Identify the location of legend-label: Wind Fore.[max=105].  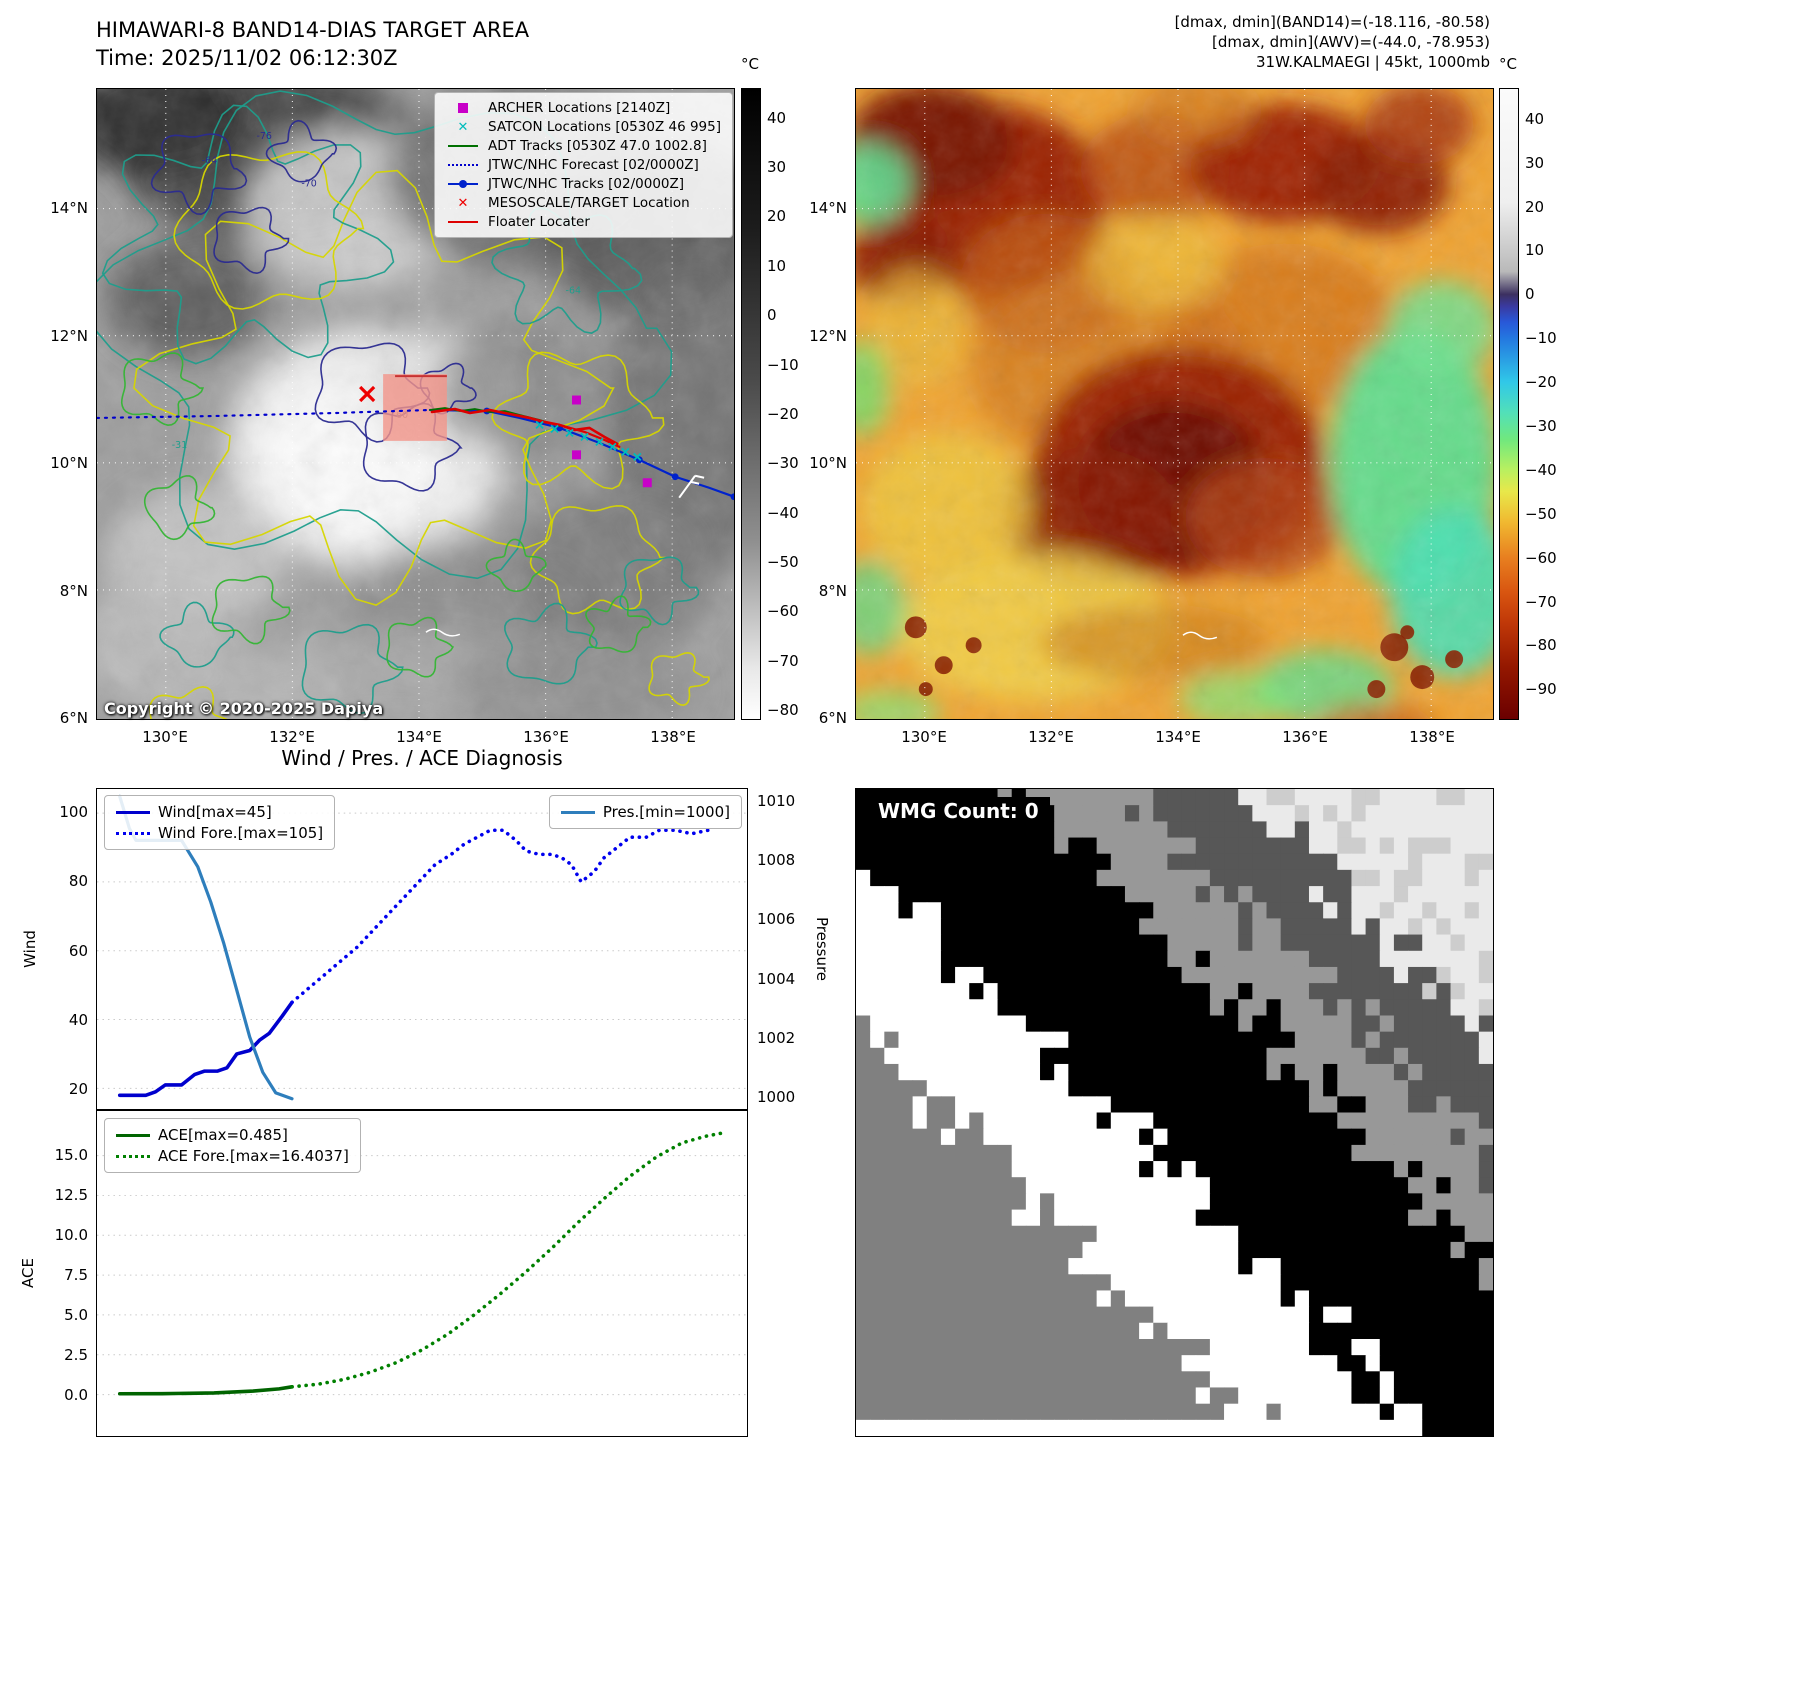
(241, 833).